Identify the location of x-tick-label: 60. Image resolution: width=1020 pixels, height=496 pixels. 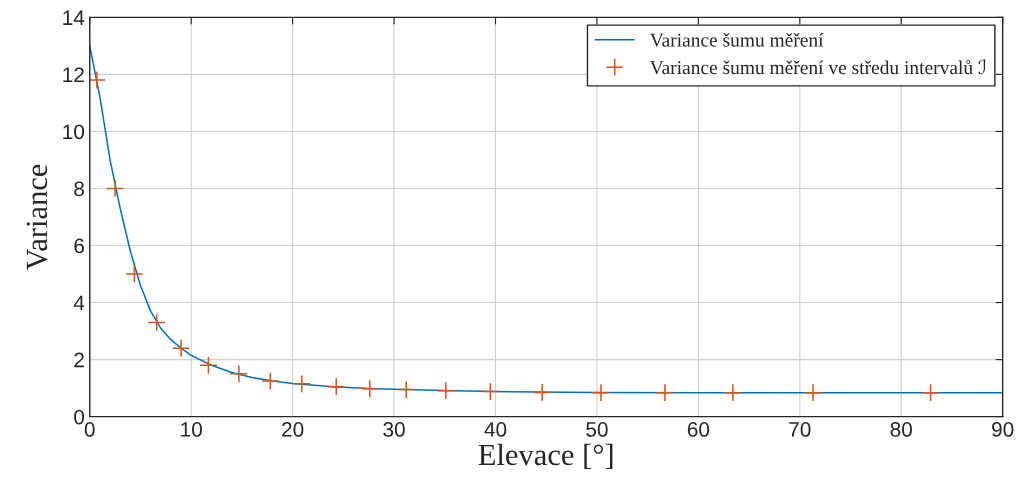
(698, 429).